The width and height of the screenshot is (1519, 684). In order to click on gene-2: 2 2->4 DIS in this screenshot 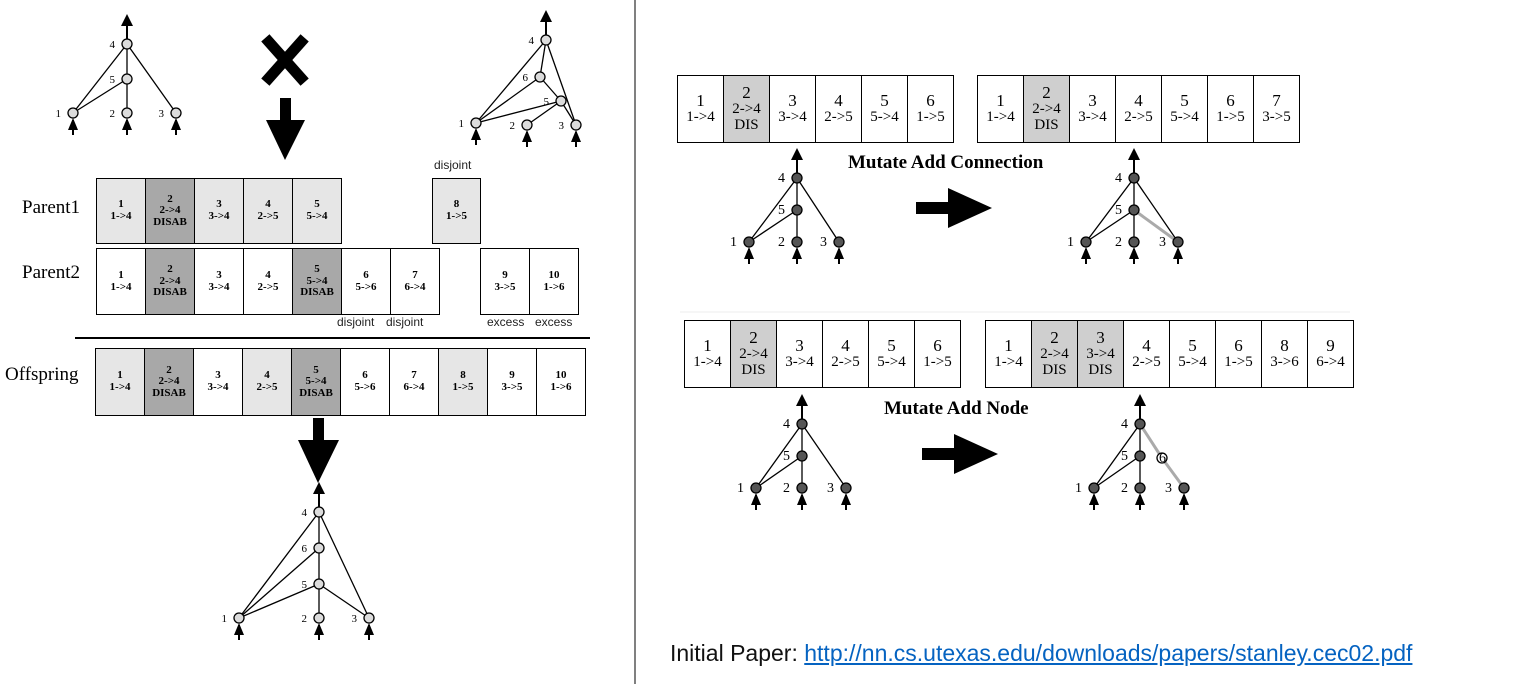, I will do `click(1054, 354)`.